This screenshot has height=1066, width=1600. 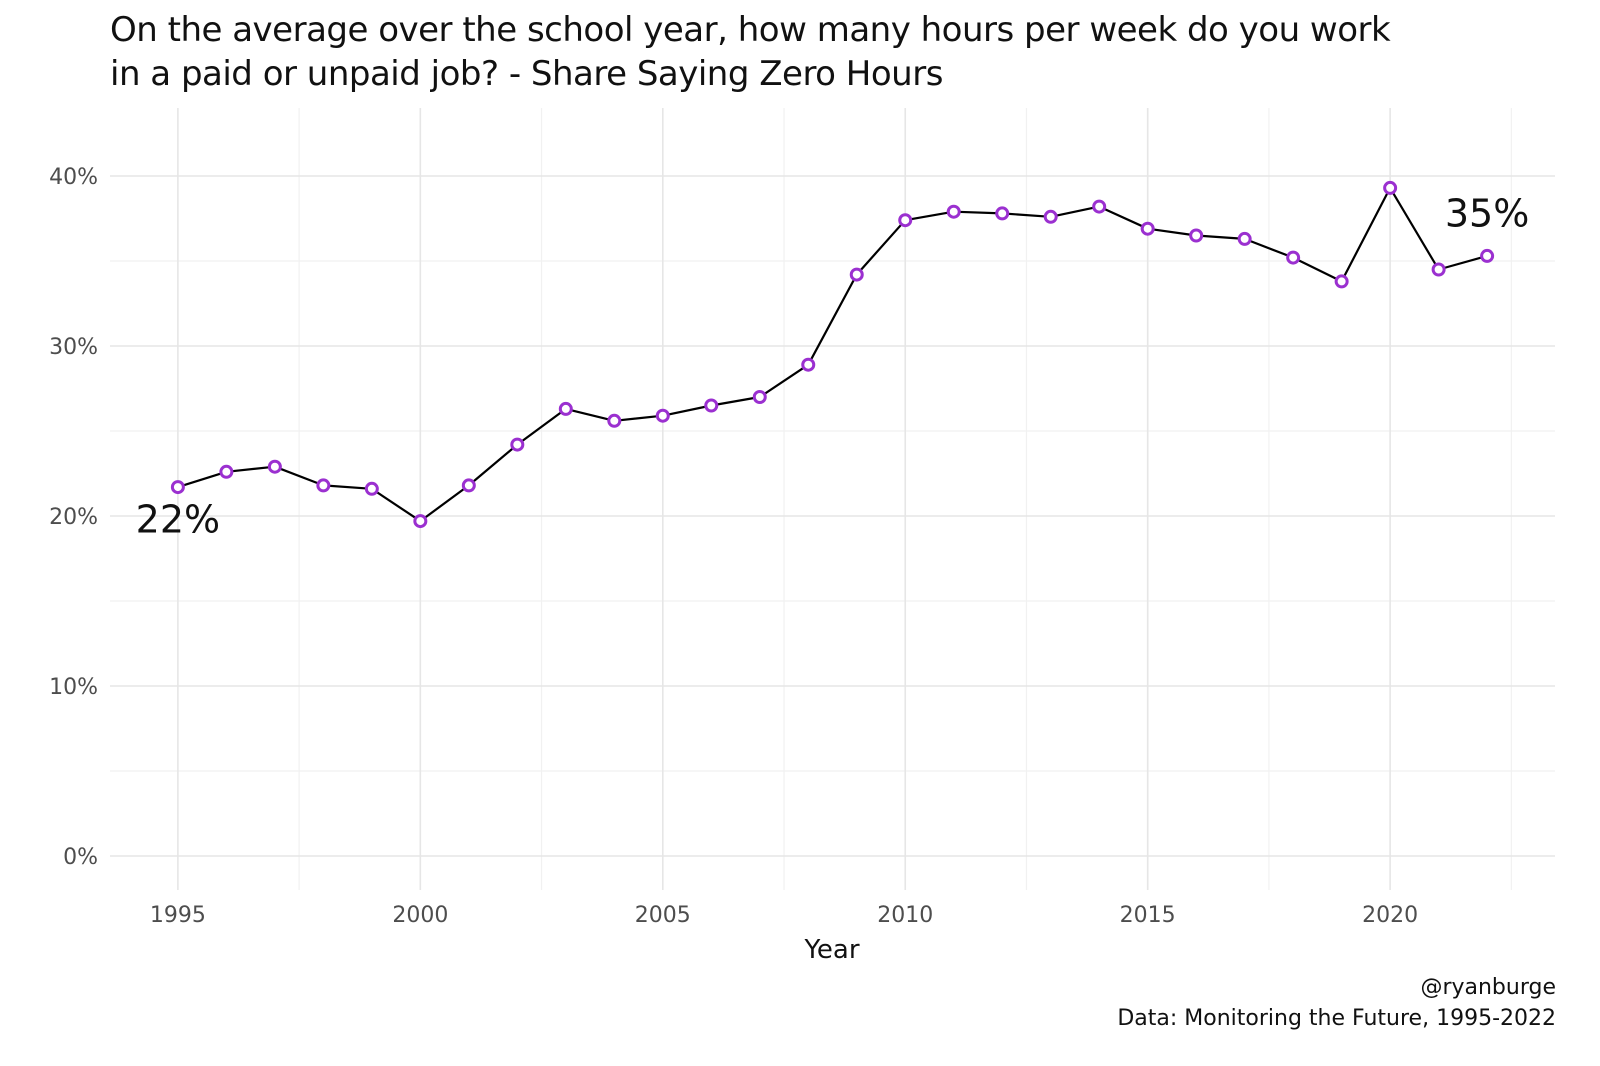 What do you see at coordinates (1336, 1018) in the screenshot?
I see `caption-source: Data: Monitoring the Future, 1995-2022` at bounding box center [1336, 1018].